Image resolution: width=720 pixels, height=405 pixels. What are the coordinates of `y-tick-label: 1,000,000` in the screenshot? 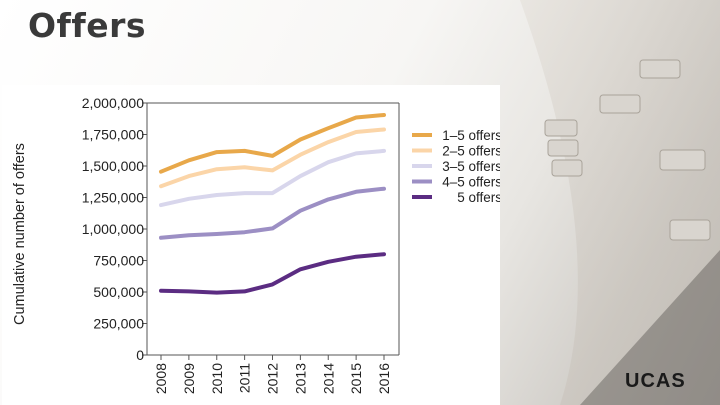 It's located at (113, 229).